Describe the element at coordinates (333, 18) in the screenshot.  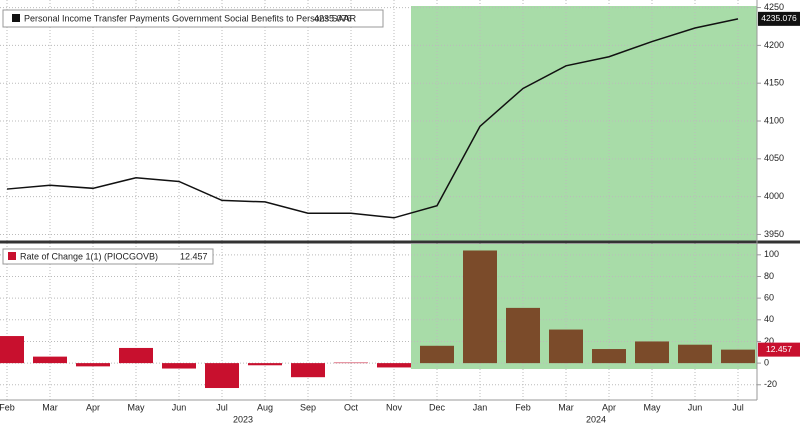
I see `legend-value: 4235.076` at that location.